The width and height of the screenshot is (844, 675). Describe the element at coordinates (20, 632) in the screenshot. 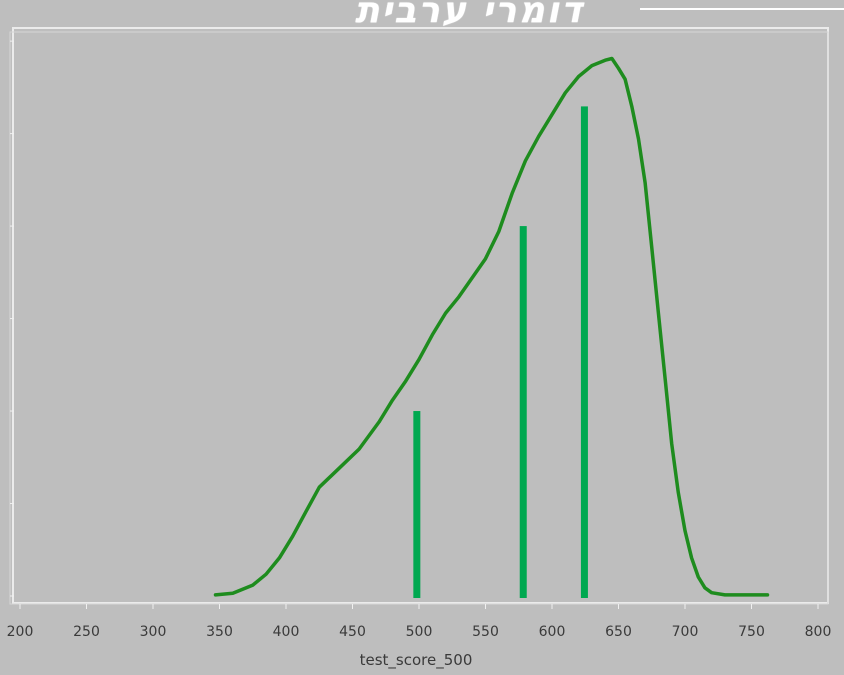

I see `x-tick-label: 200` at that location.